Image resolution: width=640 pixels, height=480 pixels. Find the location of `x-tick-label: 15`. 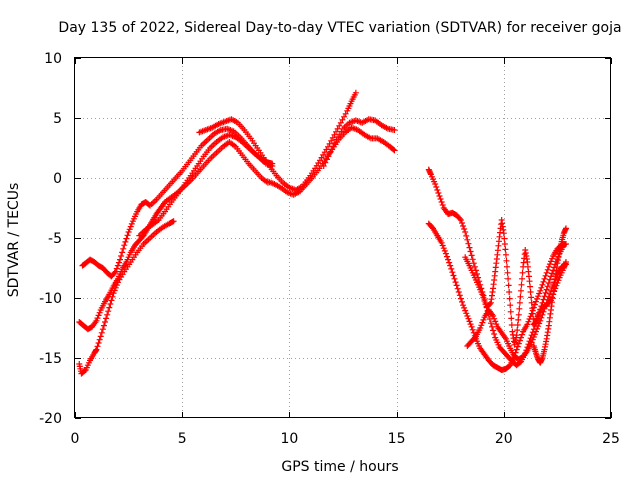

x-tick-label: 15 is located at coordinates (397, 439).